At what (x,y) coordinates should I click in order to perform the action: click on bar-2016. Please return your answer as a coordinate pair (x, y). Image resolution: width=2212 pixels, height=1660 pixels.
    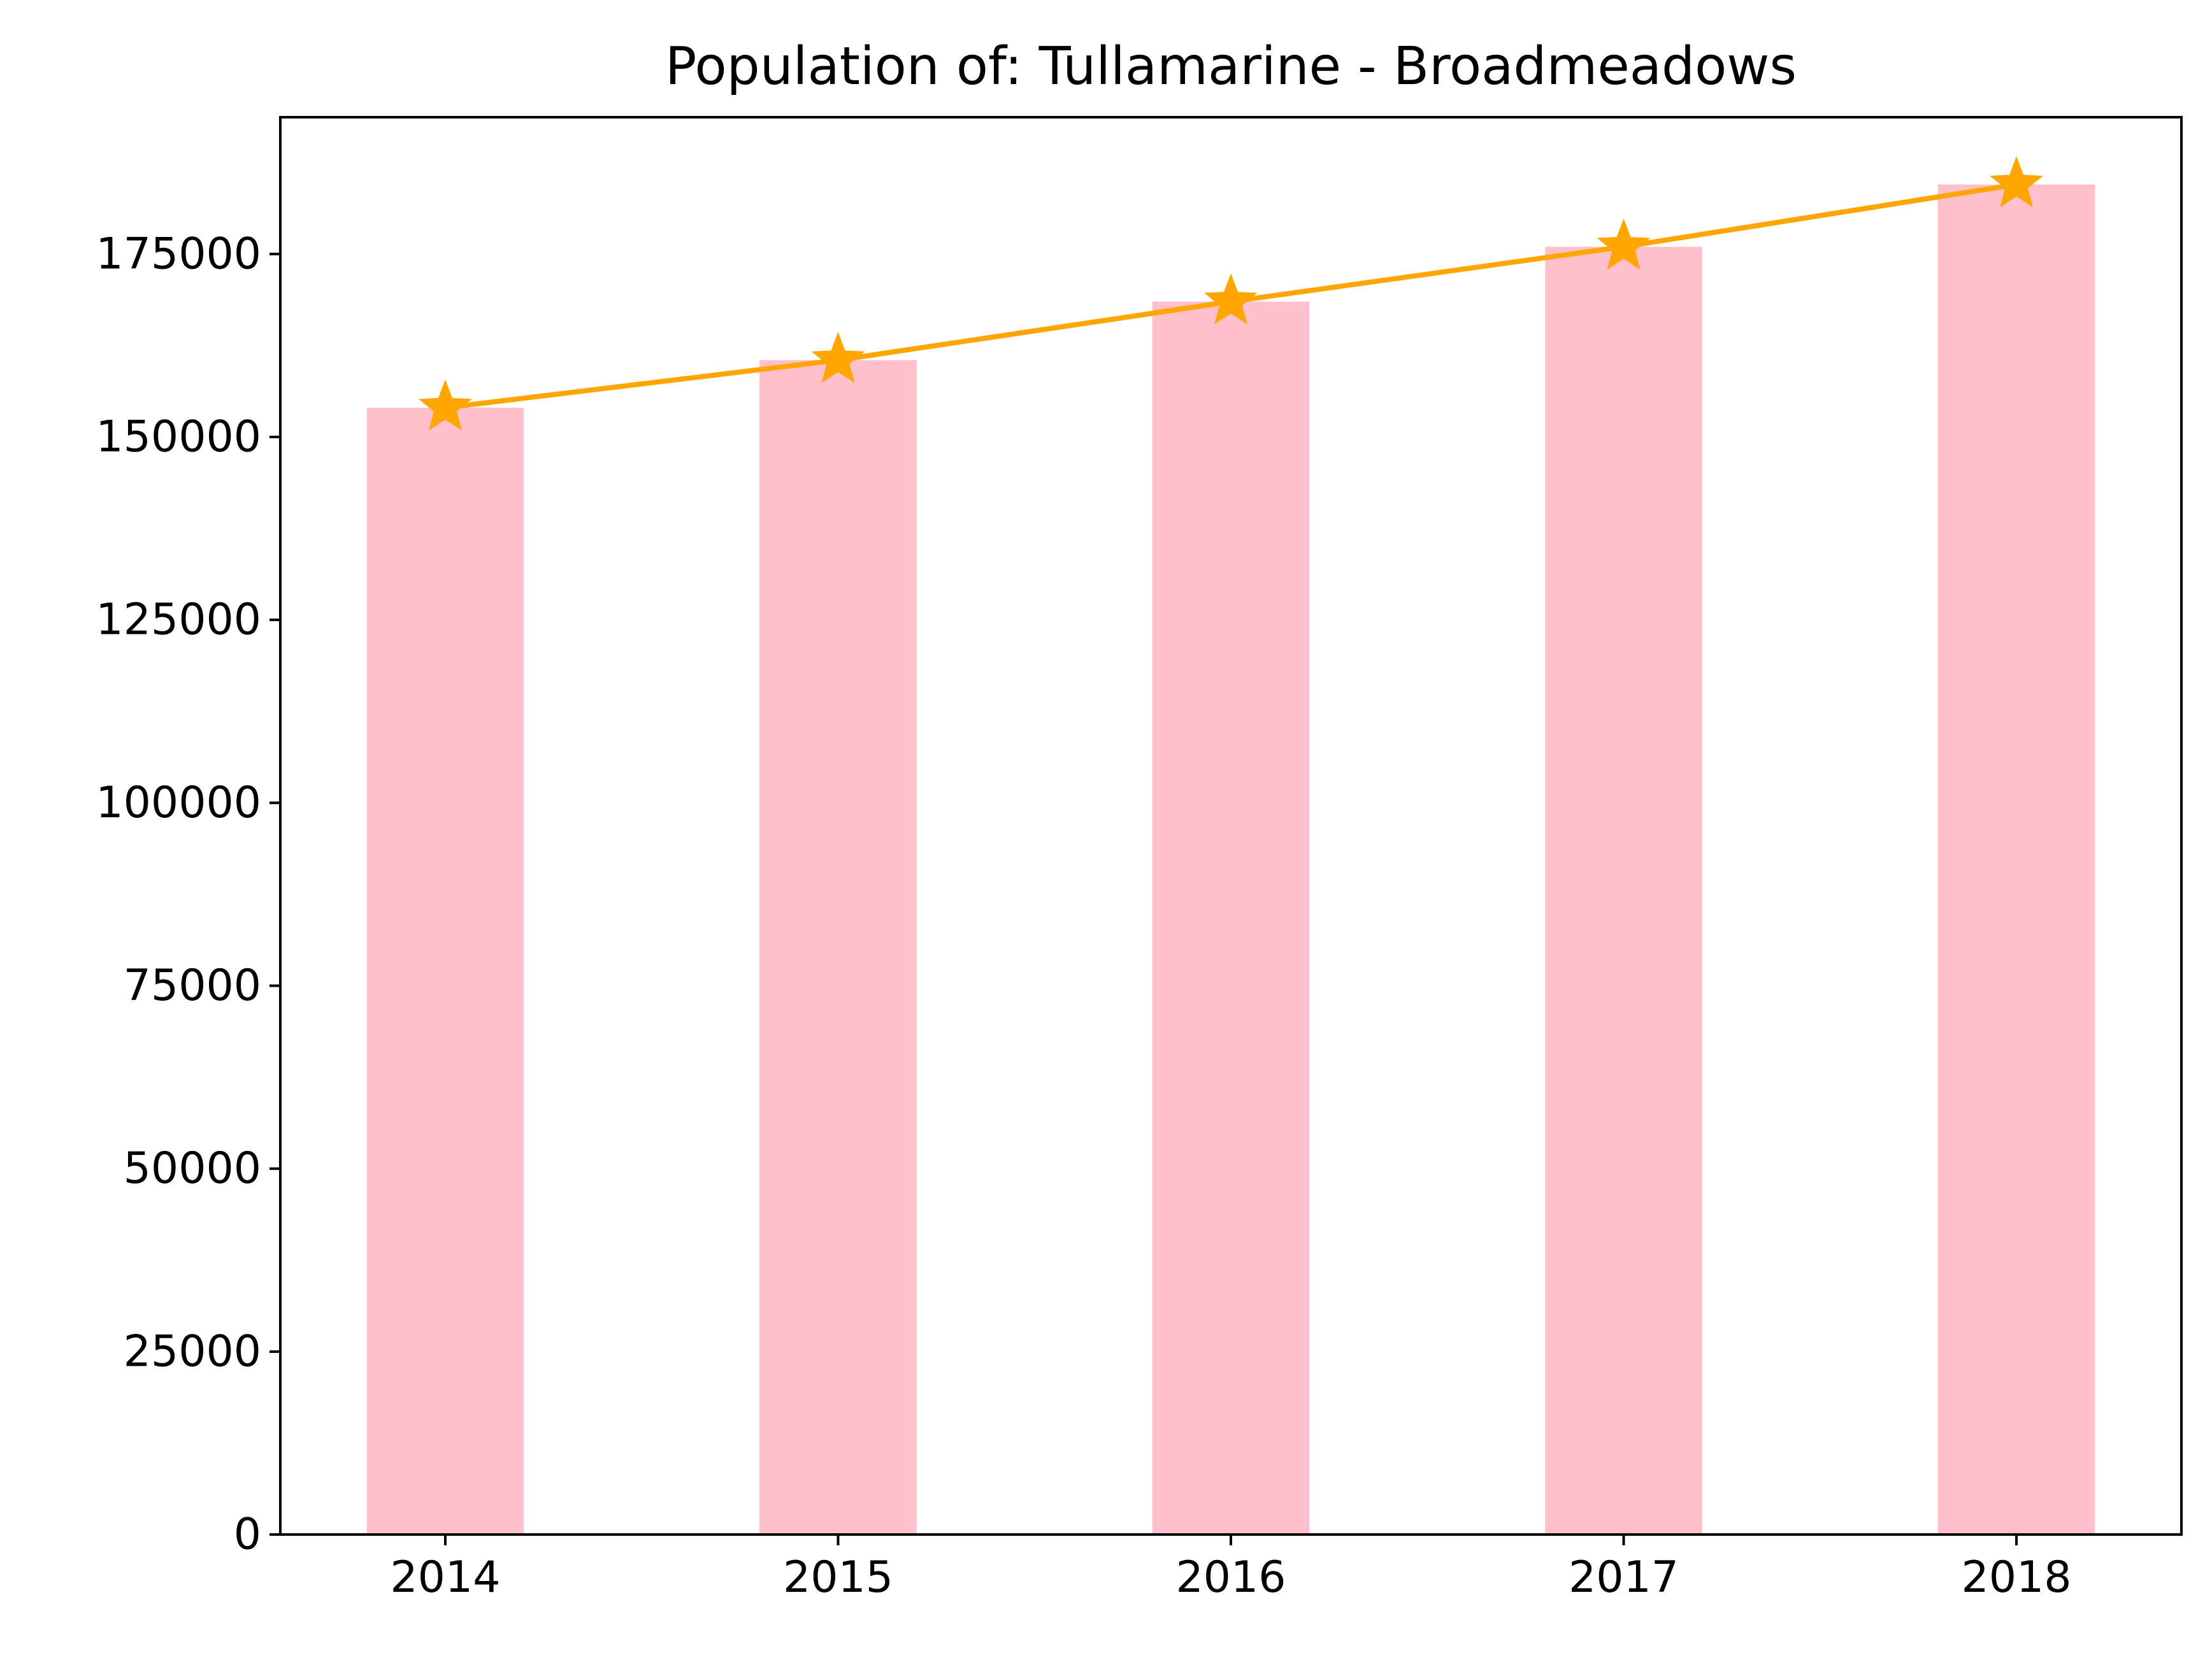
    Looking at the image, I should click on (1231, 918).